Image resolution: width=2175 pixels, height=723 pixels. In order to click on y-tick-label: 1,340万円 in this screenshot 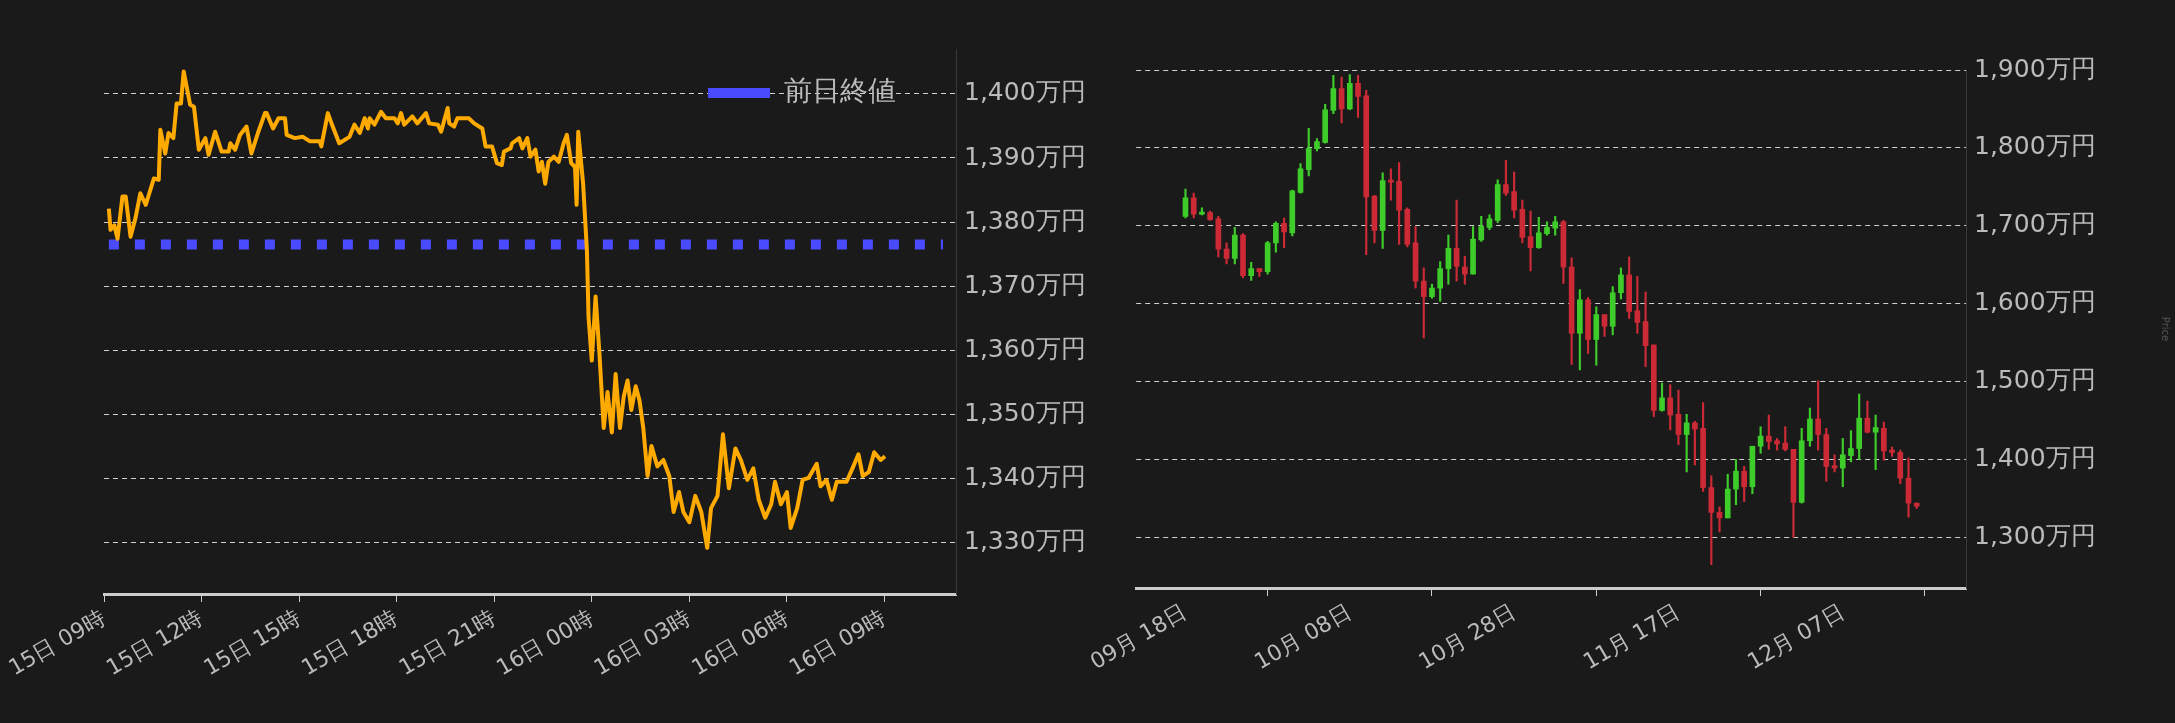, I will do `click(1025, 477)`.